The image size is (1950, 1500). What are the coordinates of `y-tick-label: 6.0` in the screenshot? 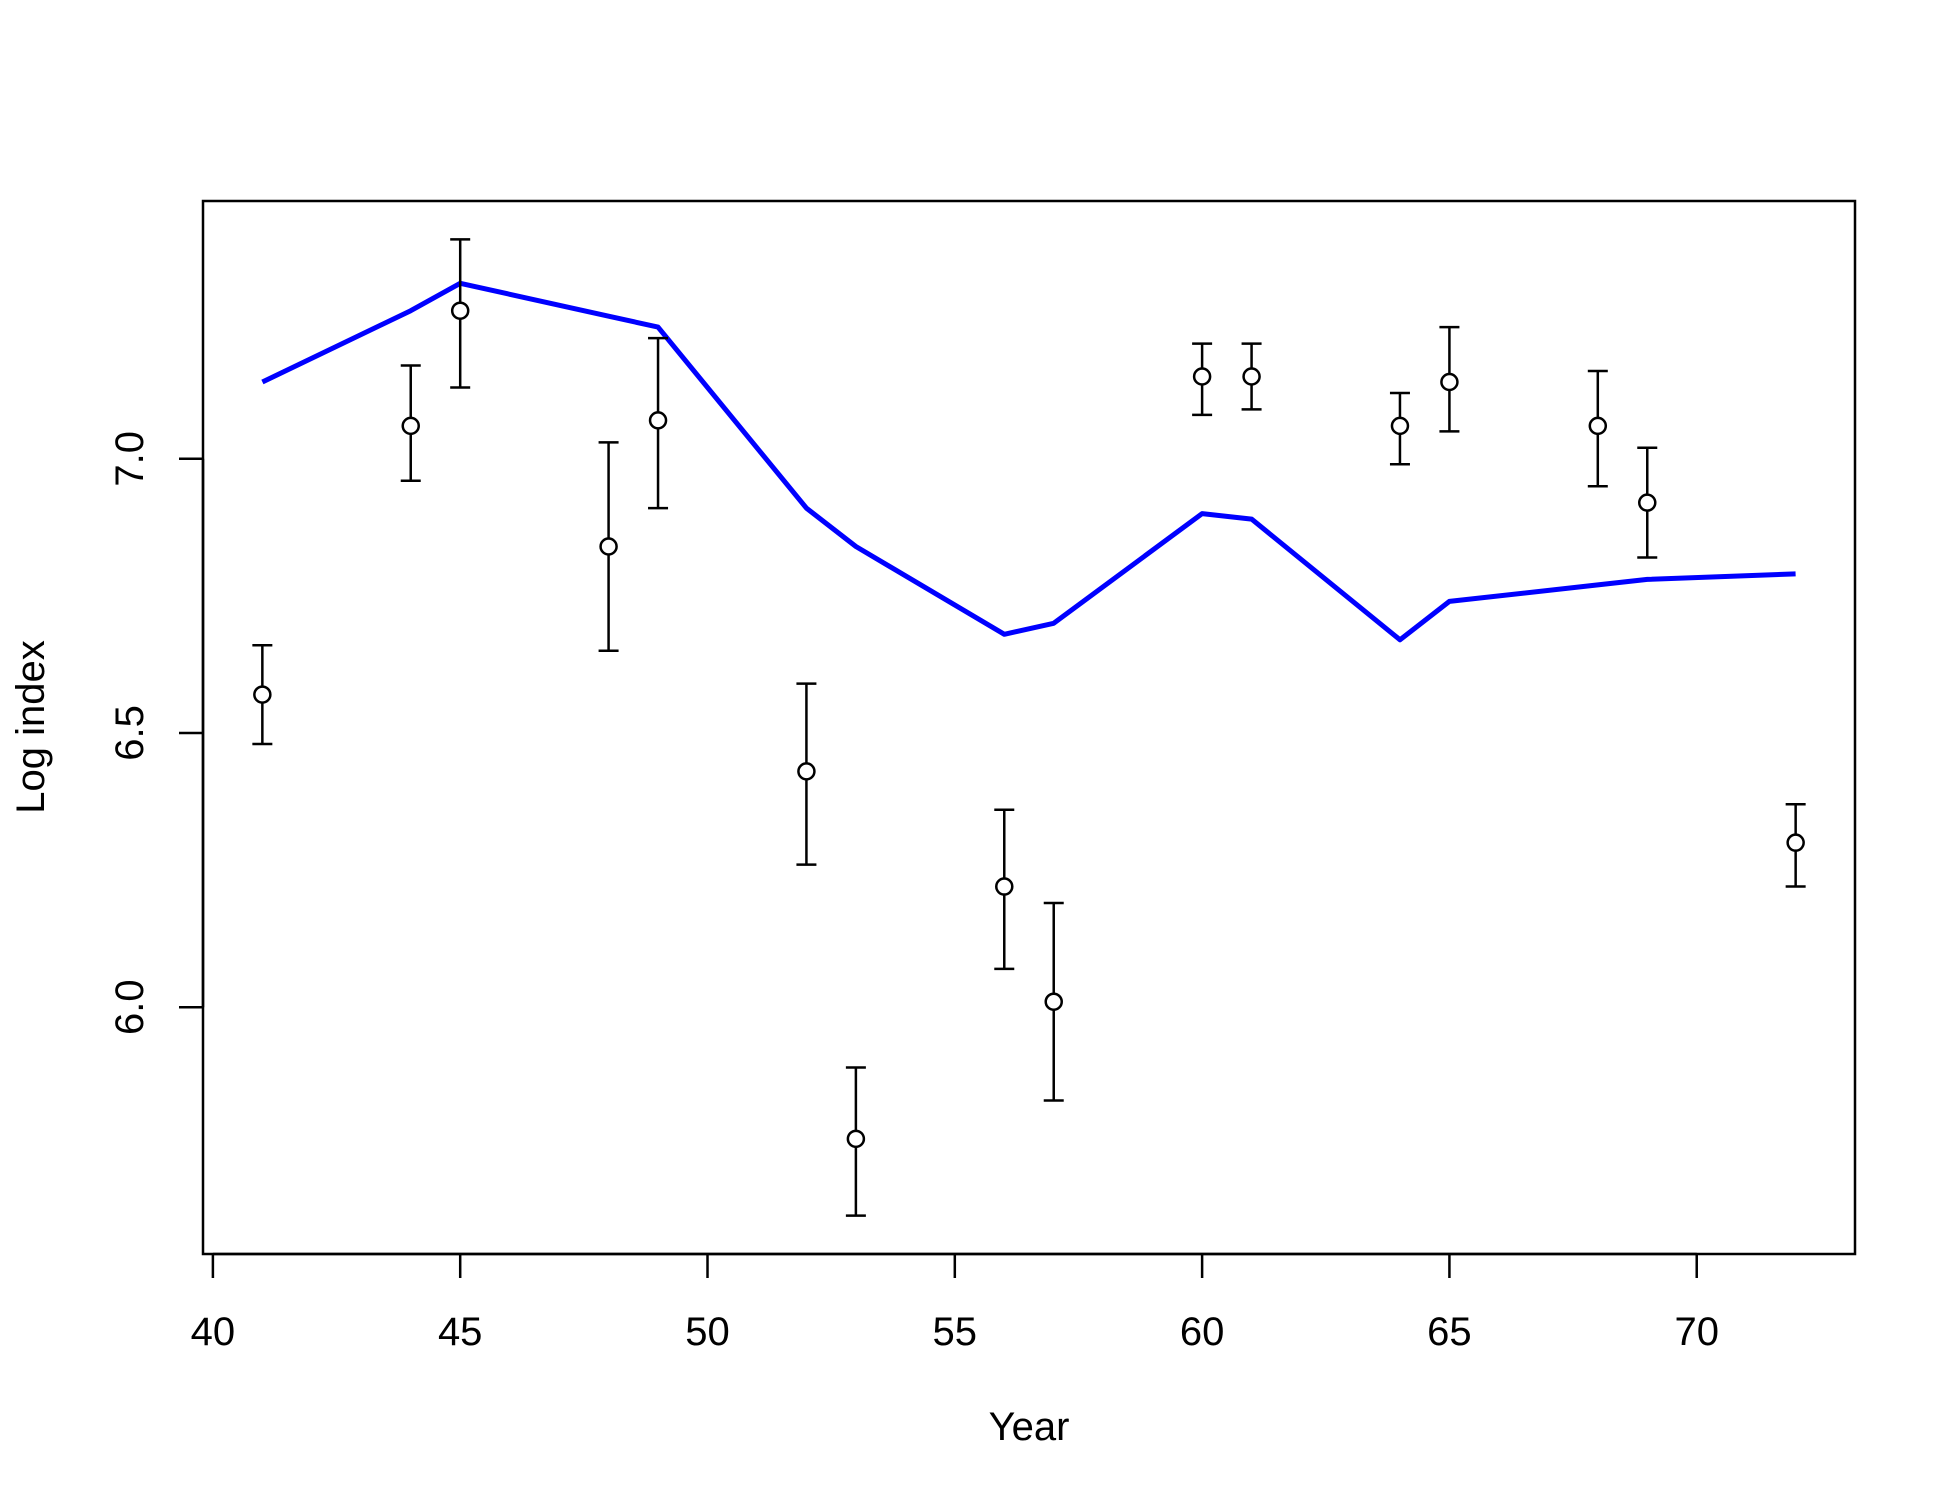 It's located at (130, 1007).